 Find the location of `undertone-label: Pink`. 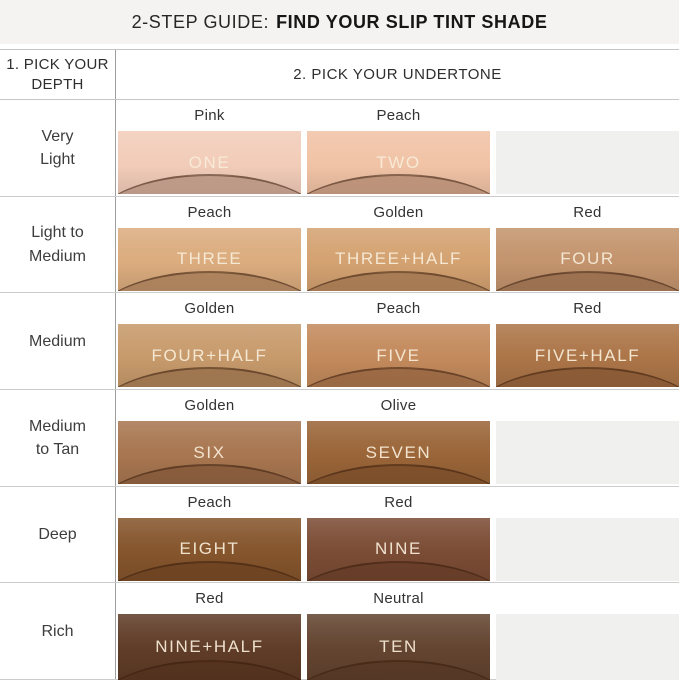

undertone-label: Pink is located at coordinates (209, 115).